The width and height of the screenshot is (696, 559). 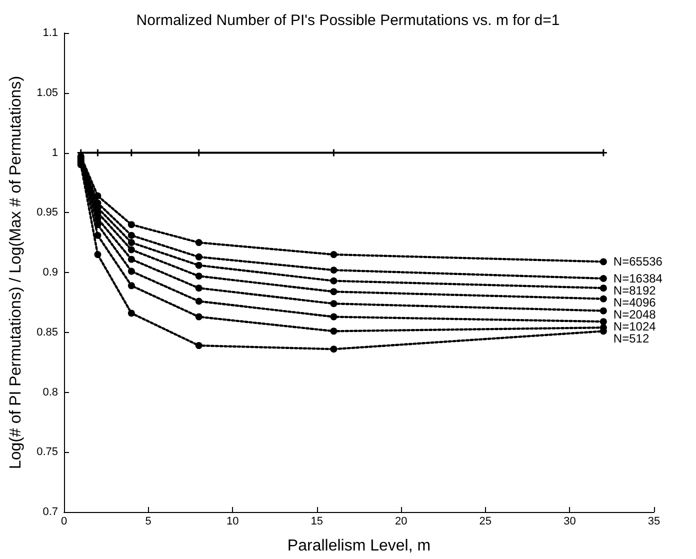 What do you see at coordinates (348, 20) in the screenshot?
I see `chart-title: Normalized Number of PI's Possible Permutations vs. m for d=1` at bounding box center [348, 20].